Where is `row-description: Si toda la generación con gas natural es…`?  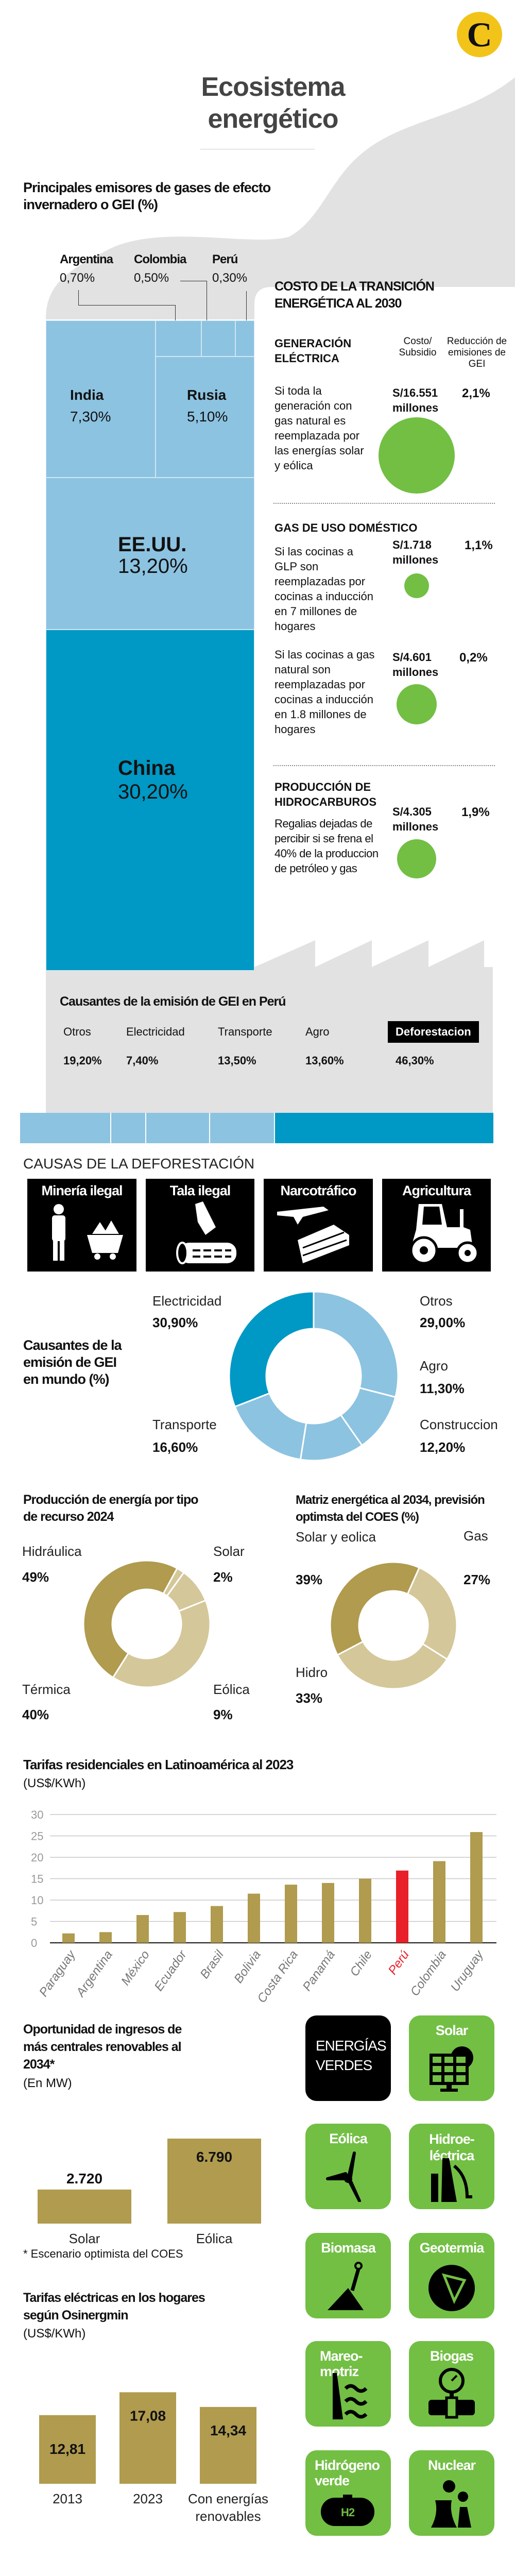 row-description: Si toda la generación con gas natural es… is located at coordinates (319, 428).